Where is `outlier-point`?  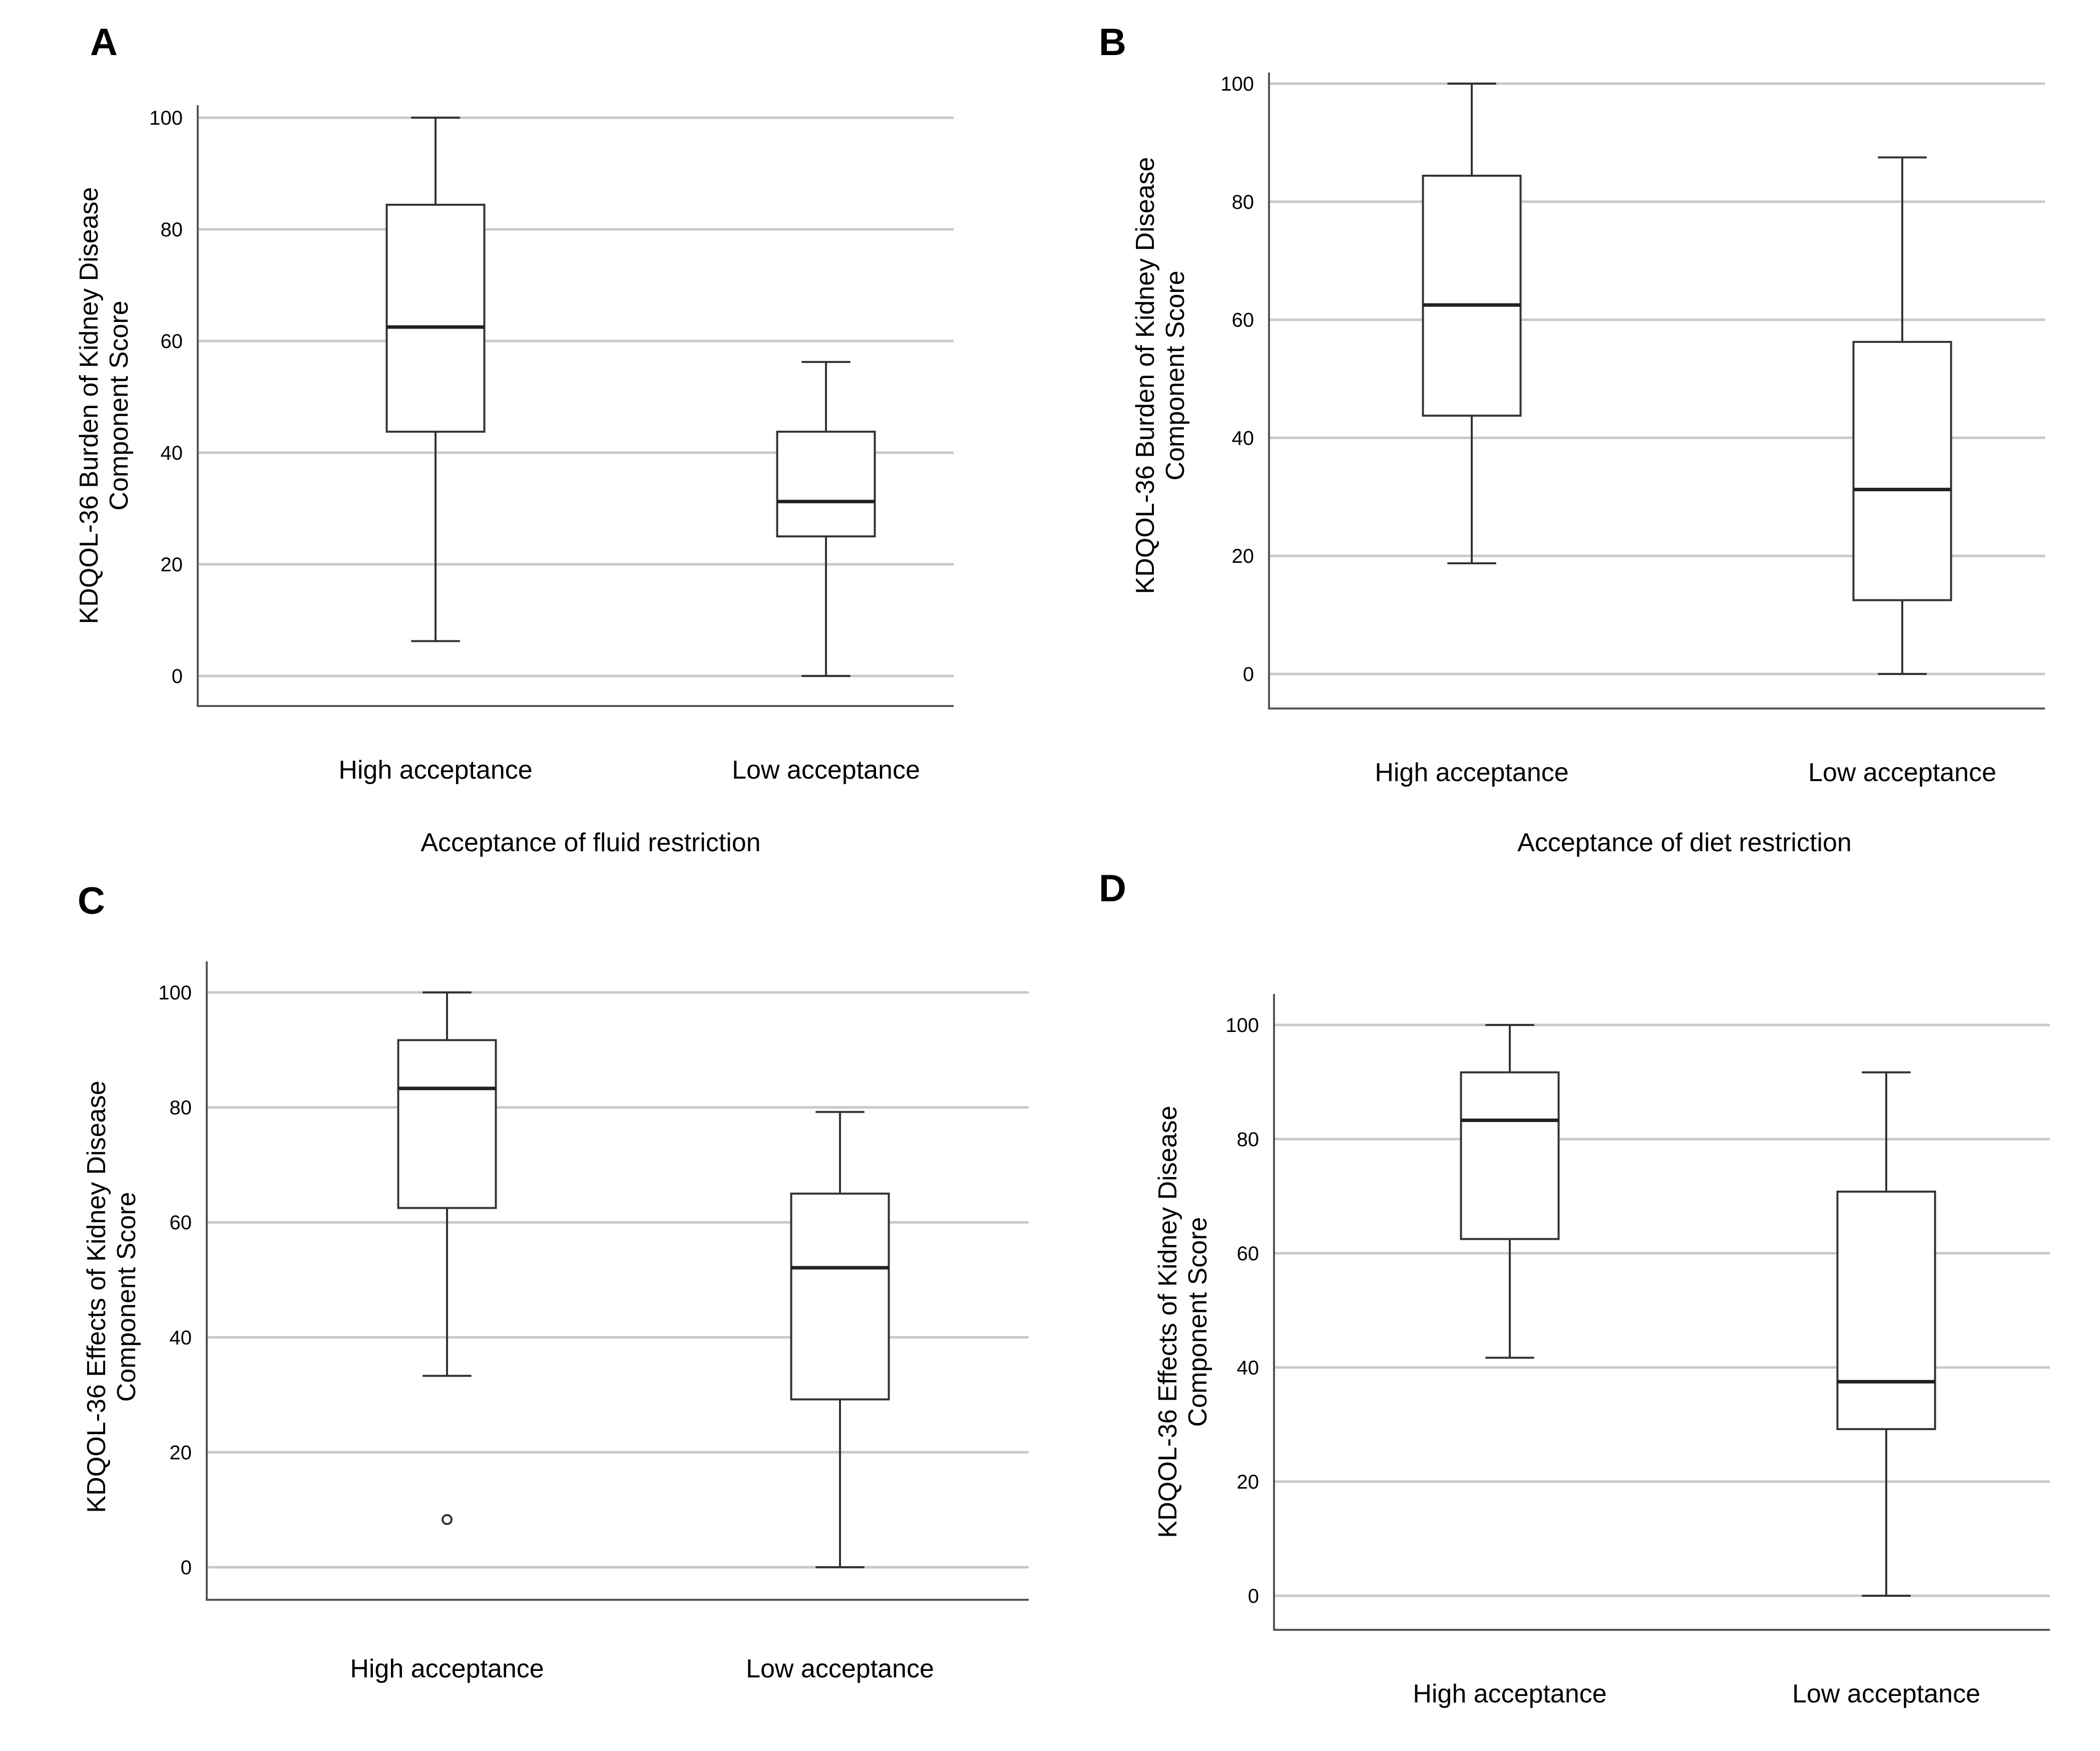 outlier-point is located at coordinates (448, 1519).